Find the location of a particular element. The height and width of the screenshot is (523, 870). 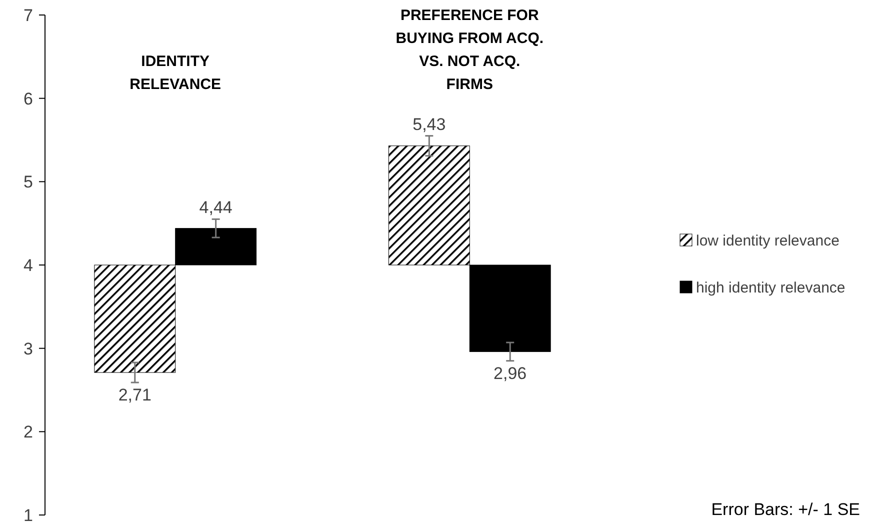

y-tick-label: 5 is located at coordinates (28, 182).